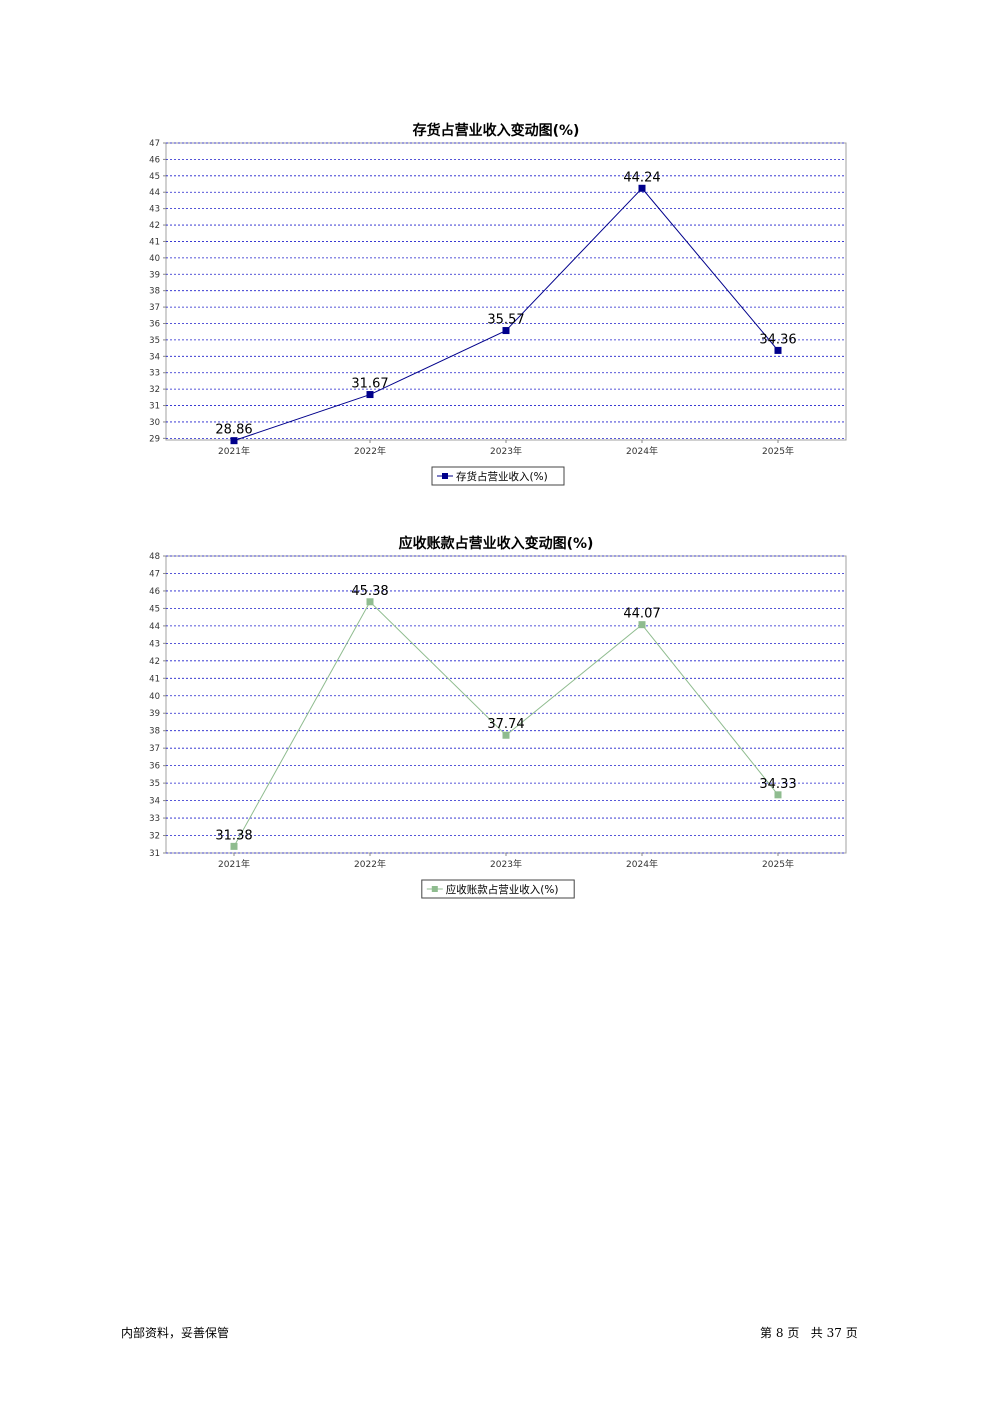 The height and width of the screenshot is (1403, 992). What do you see at coordinates (505, 320) in the screenshot?
I see `data-label: 35.57` at bounding box center [505, 320].